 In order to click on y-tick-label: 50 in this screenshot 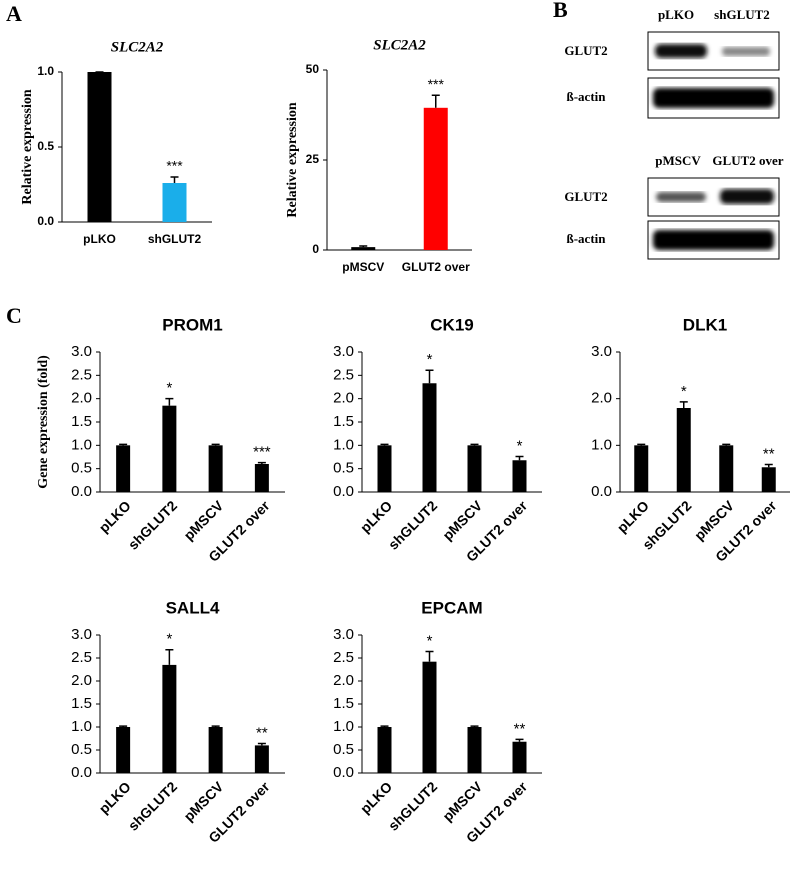, I will do `click(313, 69)`.